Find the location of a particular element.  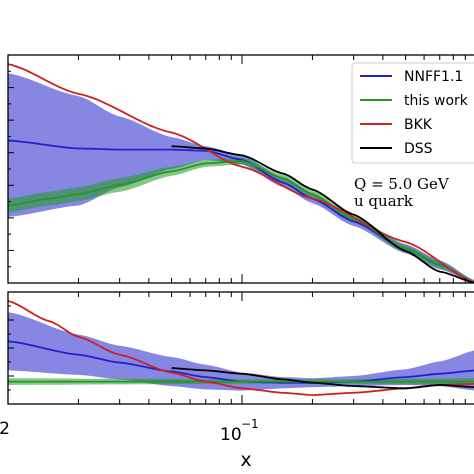

x-tick-label-exponent: −1 is located at coordinates (250, 424).